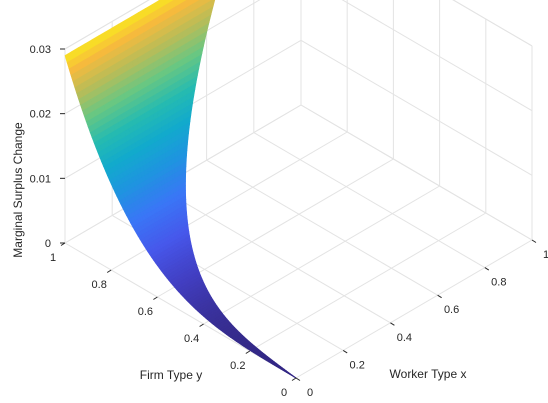  What do you see at coordinates (145, 312) in the screenshot?
I see `y-tick-label: 0.6` at bounding box center [145, 312].